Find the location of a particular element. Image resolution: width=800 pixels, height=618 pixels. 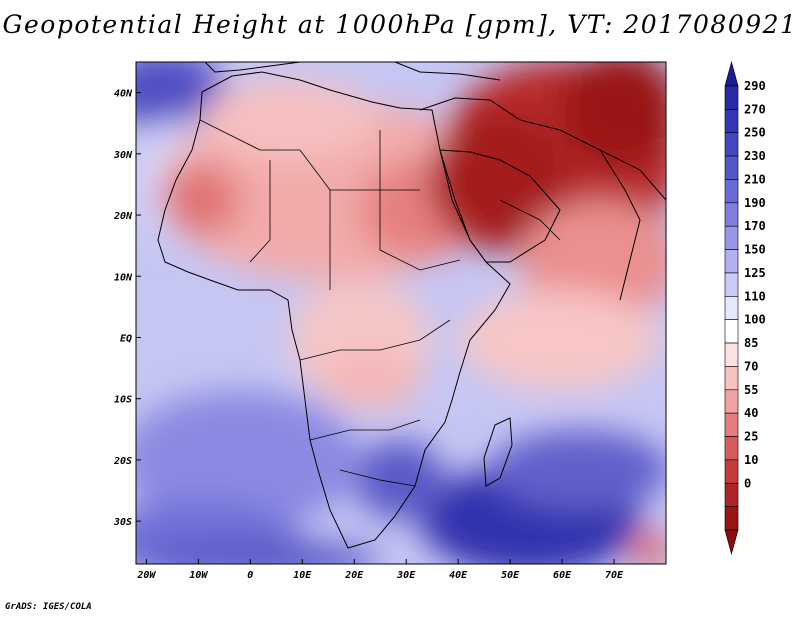

colorbar-label: 70 is located at coordinates (751, 366).